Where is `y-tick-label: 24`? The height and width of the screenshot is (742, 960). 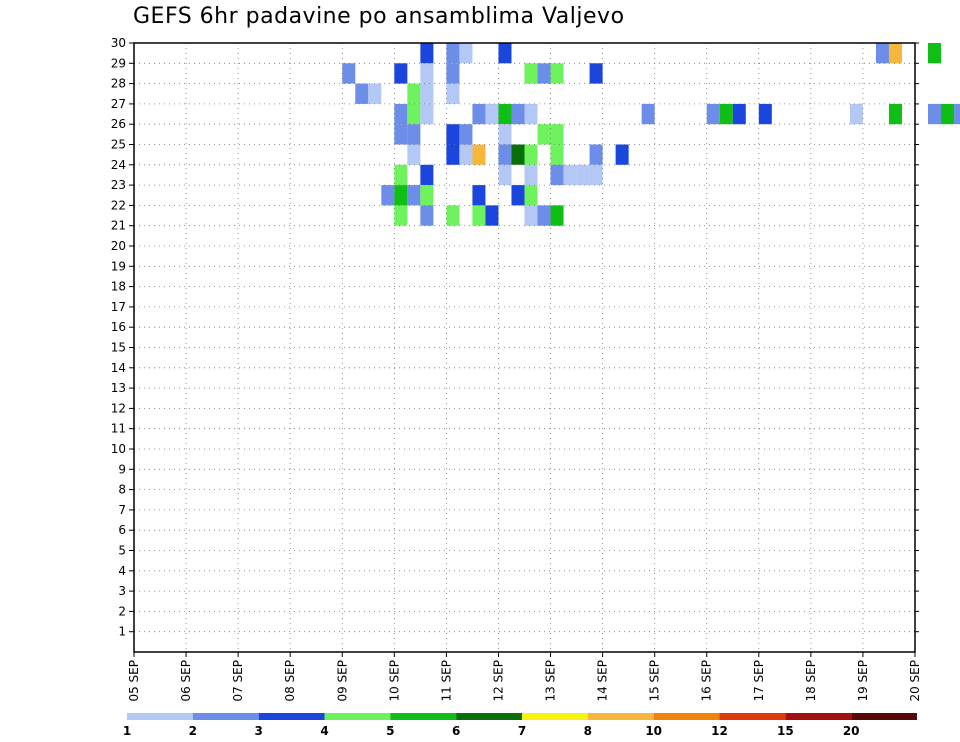 y-tick-label: 24 is located at coordinates (118, 165).